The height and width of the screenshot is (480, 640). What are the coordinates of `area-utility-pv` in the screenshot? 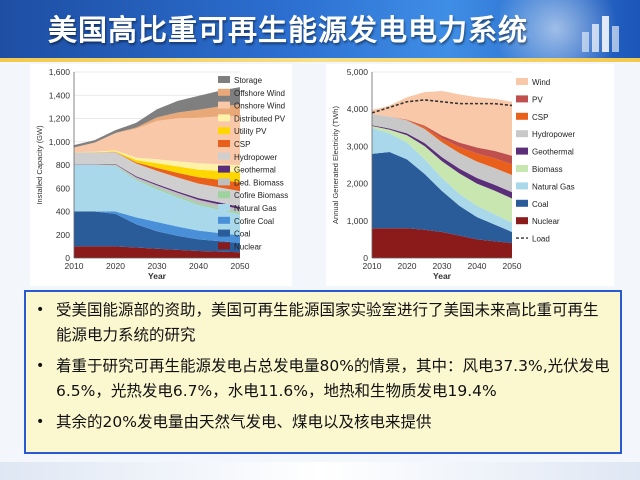 It's located at (157, 167).